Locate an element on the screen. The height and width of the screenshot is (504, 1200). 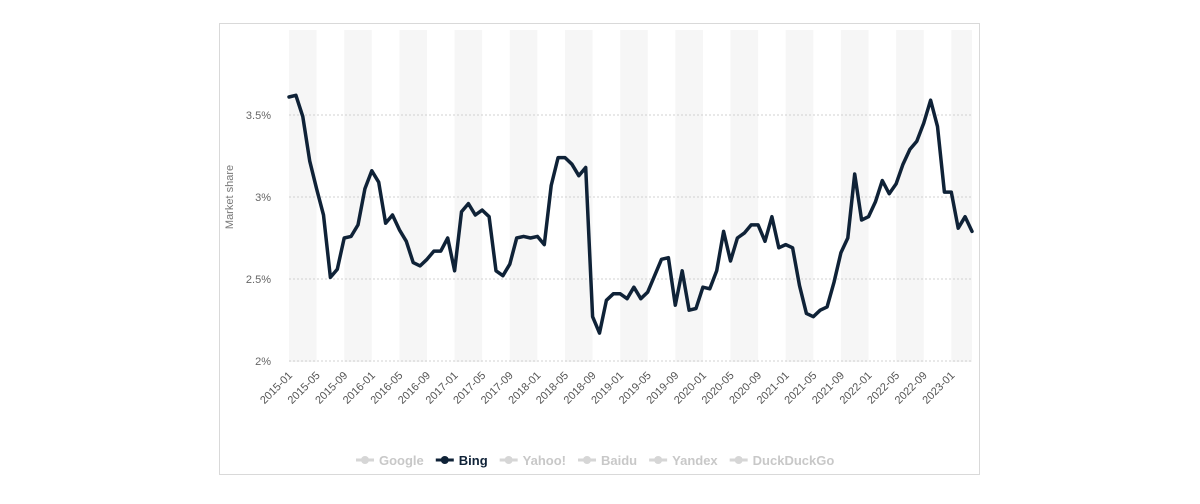
y-tick-label: 2% is located at coordinates (263, 362).